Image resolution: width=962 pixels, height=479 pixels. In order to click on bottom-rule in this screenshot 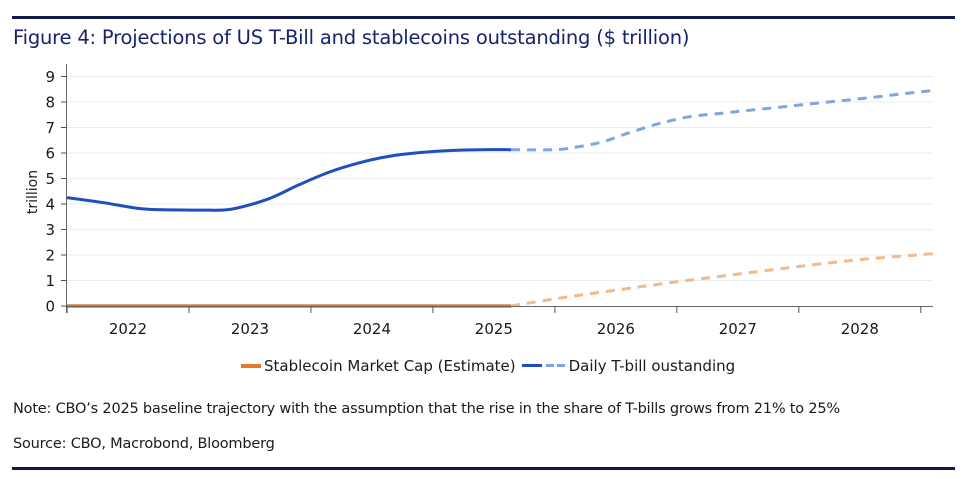, I will do `click(483, 468)`.